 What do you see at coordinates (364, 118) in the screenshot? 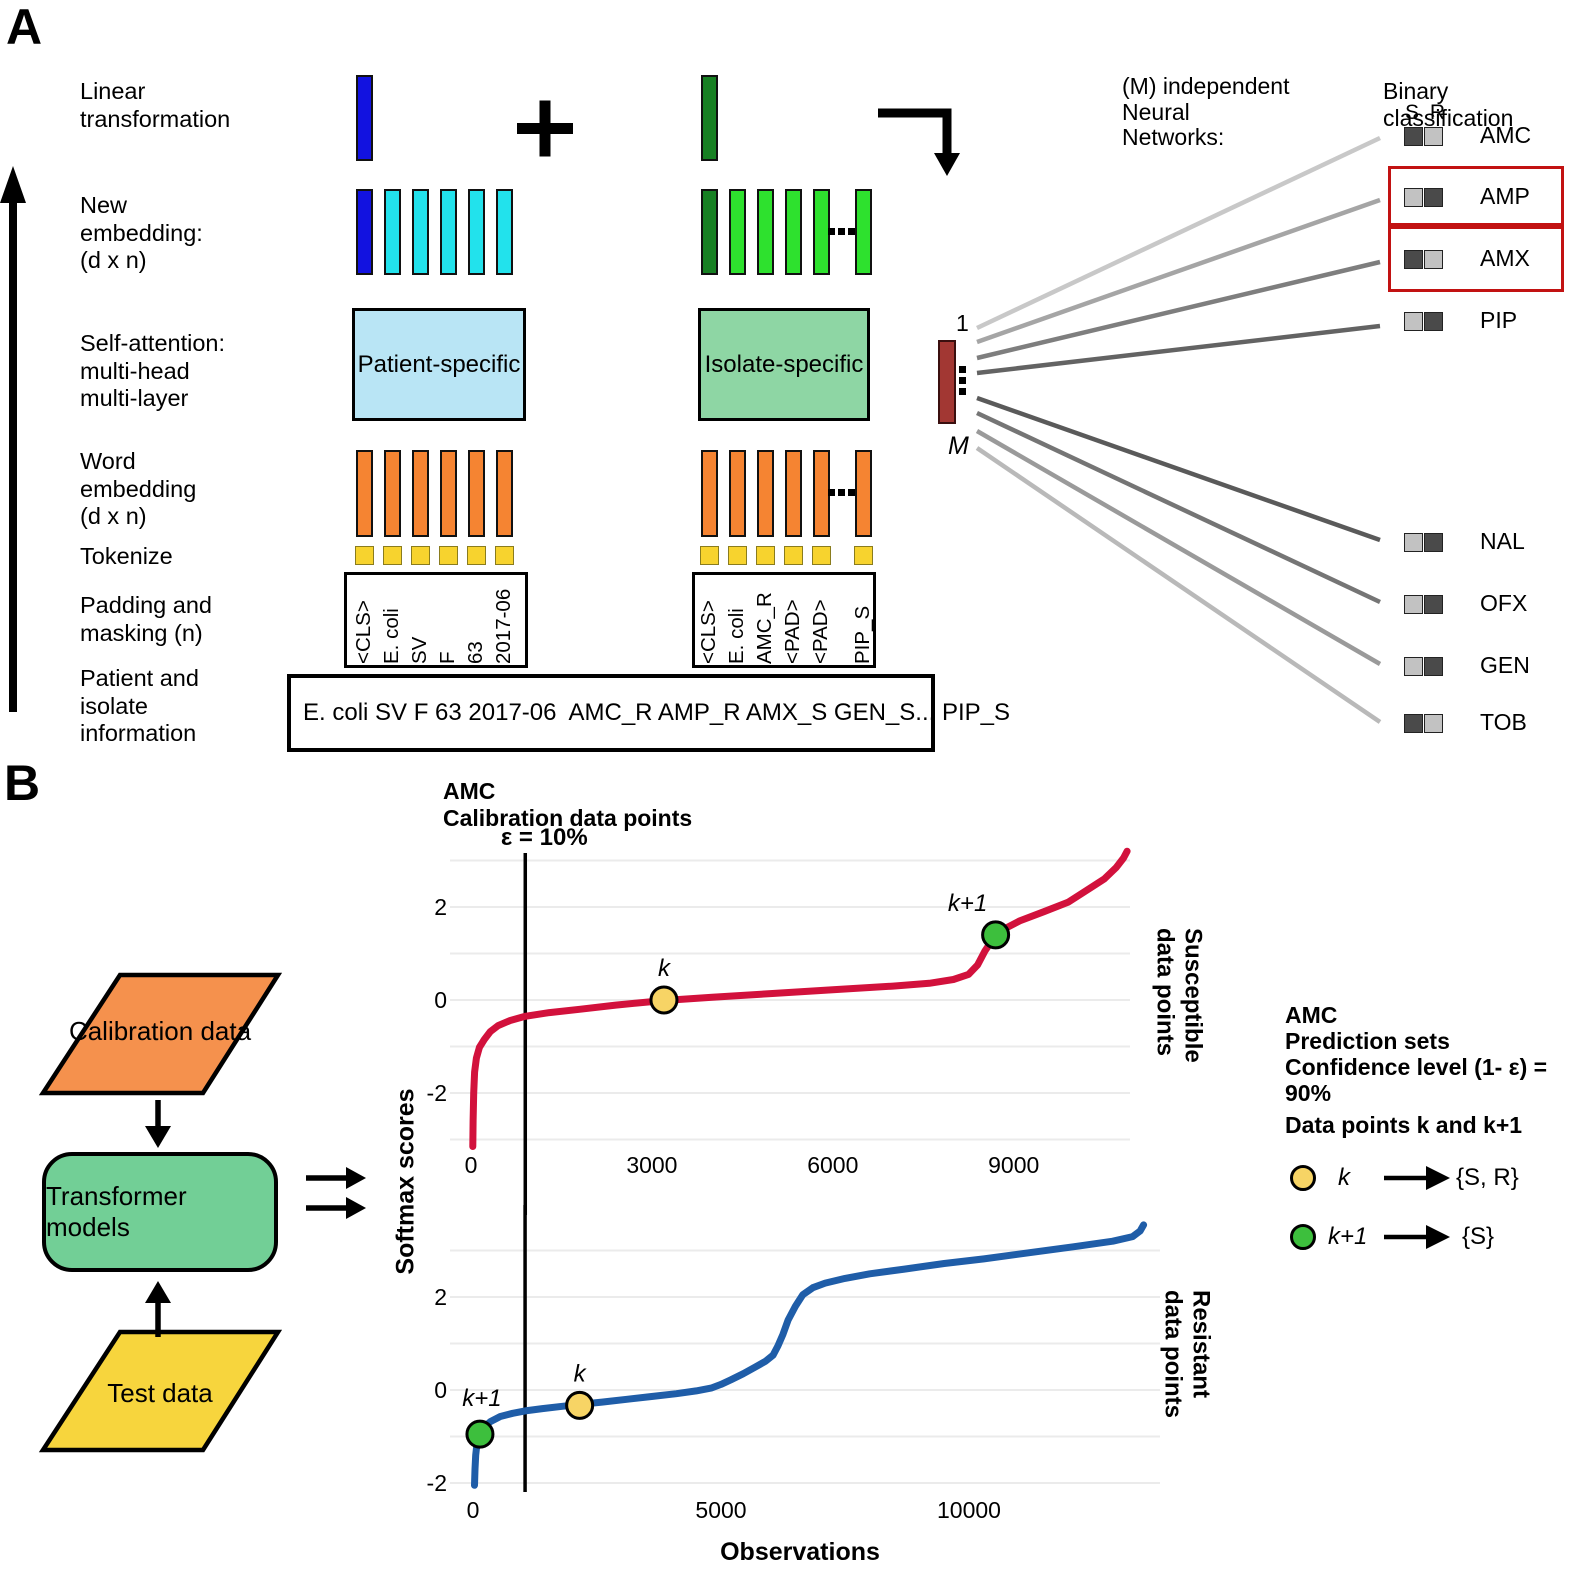
I see `linear-transform-bar` at bounding box center [364, 118].